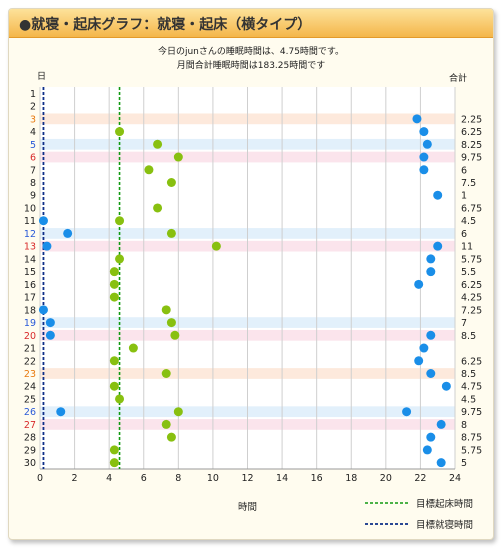  I want to click on day-total-label: 6.75, so click(471, 208).